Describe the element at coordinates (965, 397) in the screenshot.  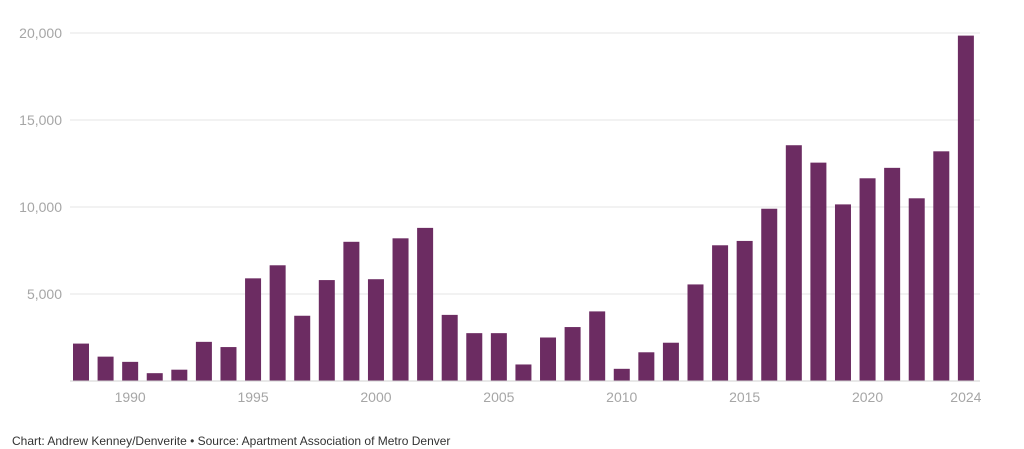
I see `x-tick-label: 2024` at that location.